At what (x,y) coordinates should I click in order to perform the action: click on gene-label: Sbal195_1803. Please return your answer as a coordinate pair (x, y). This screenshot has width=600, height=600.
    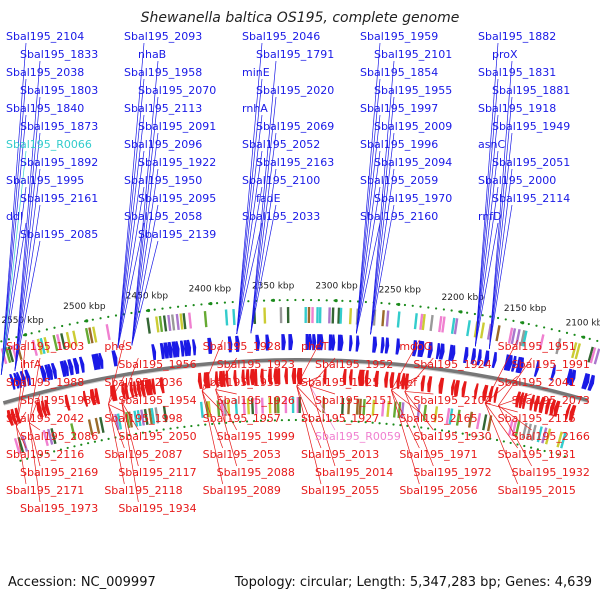
    Looking at the image, I should click on (59, 90).